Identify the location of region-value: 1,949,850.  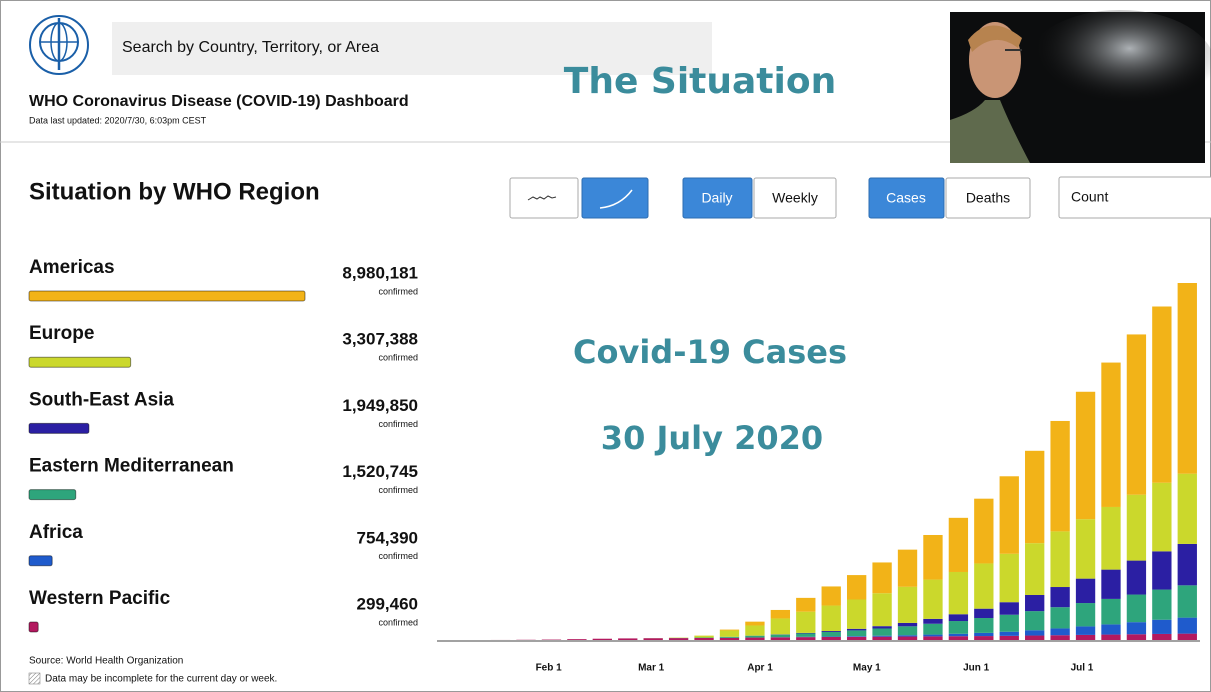
(380, 405).